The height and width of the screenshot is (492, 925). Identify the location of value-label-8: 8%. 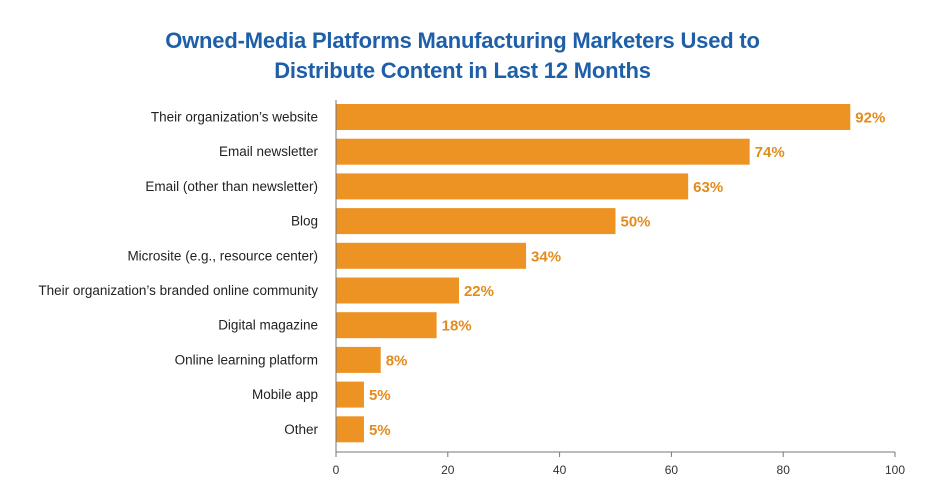
(397, 360).